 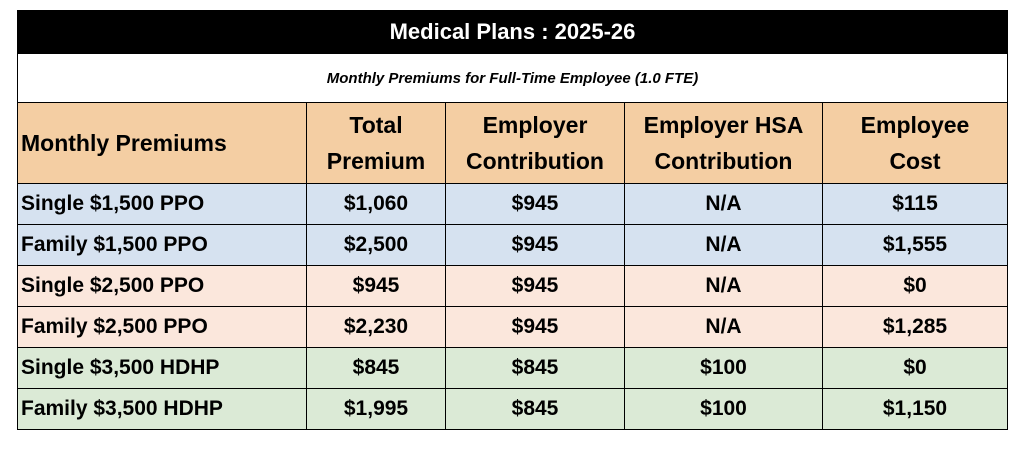 What do you see at coordinates (162, 409) in the screenshot?
I see `plan-name-cell: Family $3,500 HDHP` at bounding box center [162, 409].